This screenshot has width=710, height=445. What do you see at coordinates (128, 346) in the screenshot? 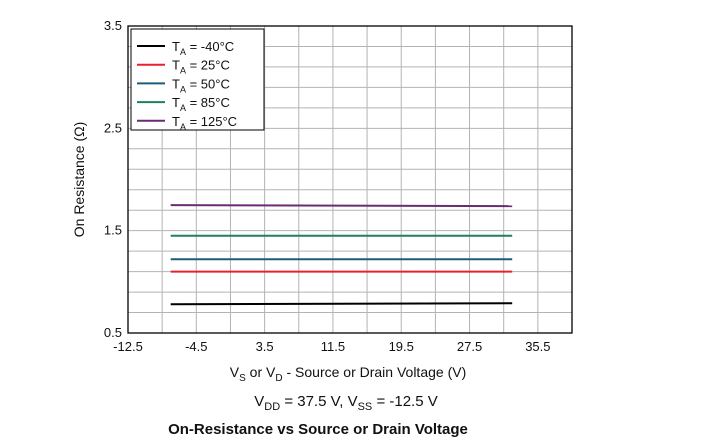
I see `x-tick-label: -12.5` at bounding box center [128, 346].